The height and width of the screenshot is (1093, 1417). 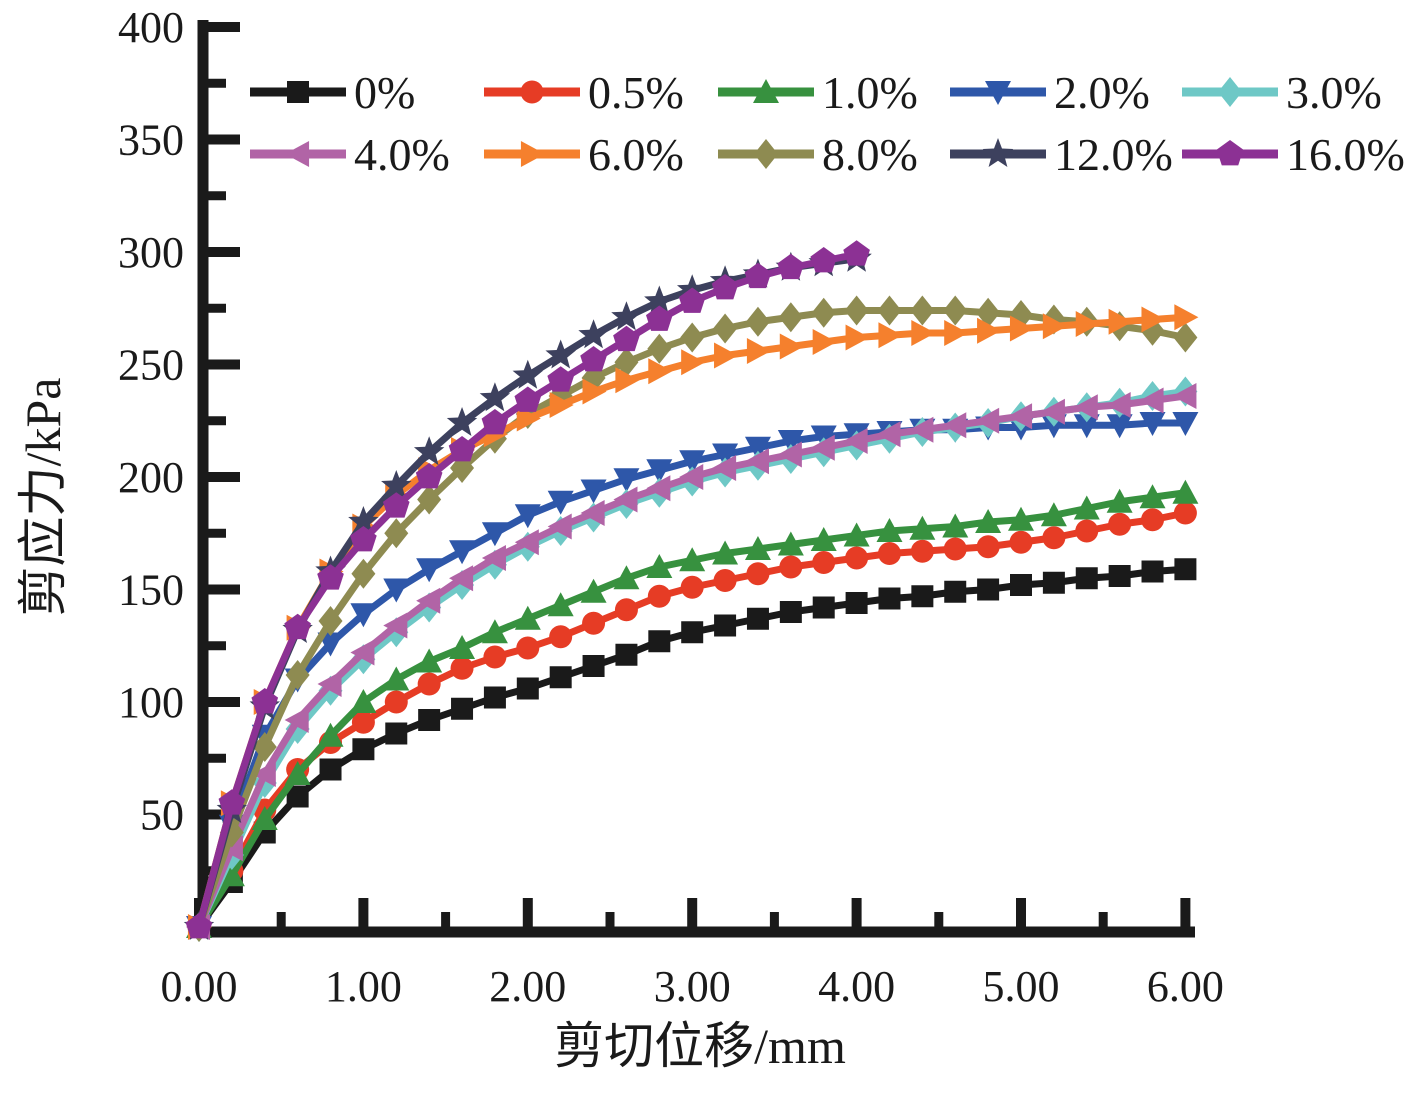 I want to click on x-tick-label: 1.00, so click(x=363, y=986).